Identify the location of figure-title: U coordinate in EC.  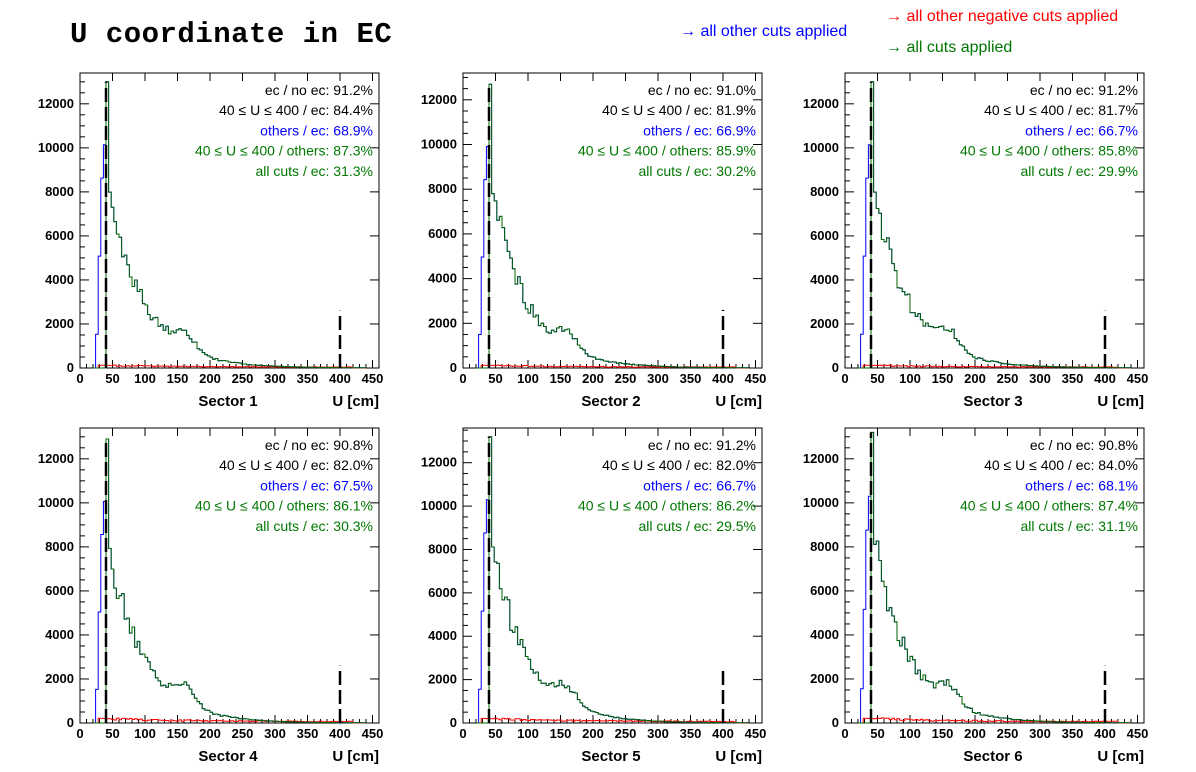
(231, 34).